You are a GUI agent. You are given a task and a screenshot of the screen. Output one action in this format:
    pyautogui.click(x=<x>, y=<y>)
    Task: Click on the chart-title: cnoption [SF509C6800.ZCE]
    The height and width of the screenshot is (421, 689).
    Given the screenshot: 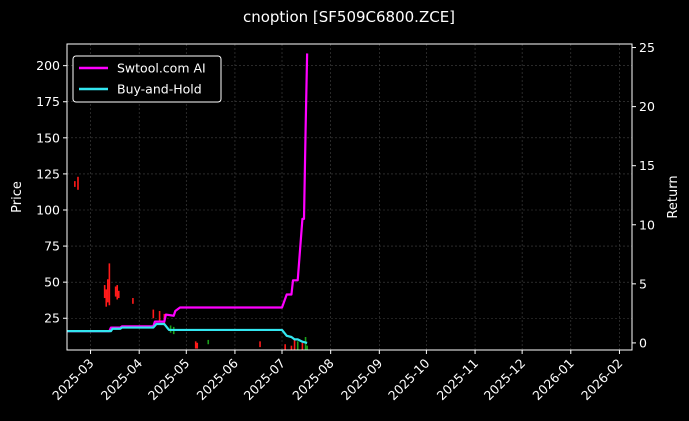 What is the action you would take?
    pyautogui.click(x=349, y=17)
    